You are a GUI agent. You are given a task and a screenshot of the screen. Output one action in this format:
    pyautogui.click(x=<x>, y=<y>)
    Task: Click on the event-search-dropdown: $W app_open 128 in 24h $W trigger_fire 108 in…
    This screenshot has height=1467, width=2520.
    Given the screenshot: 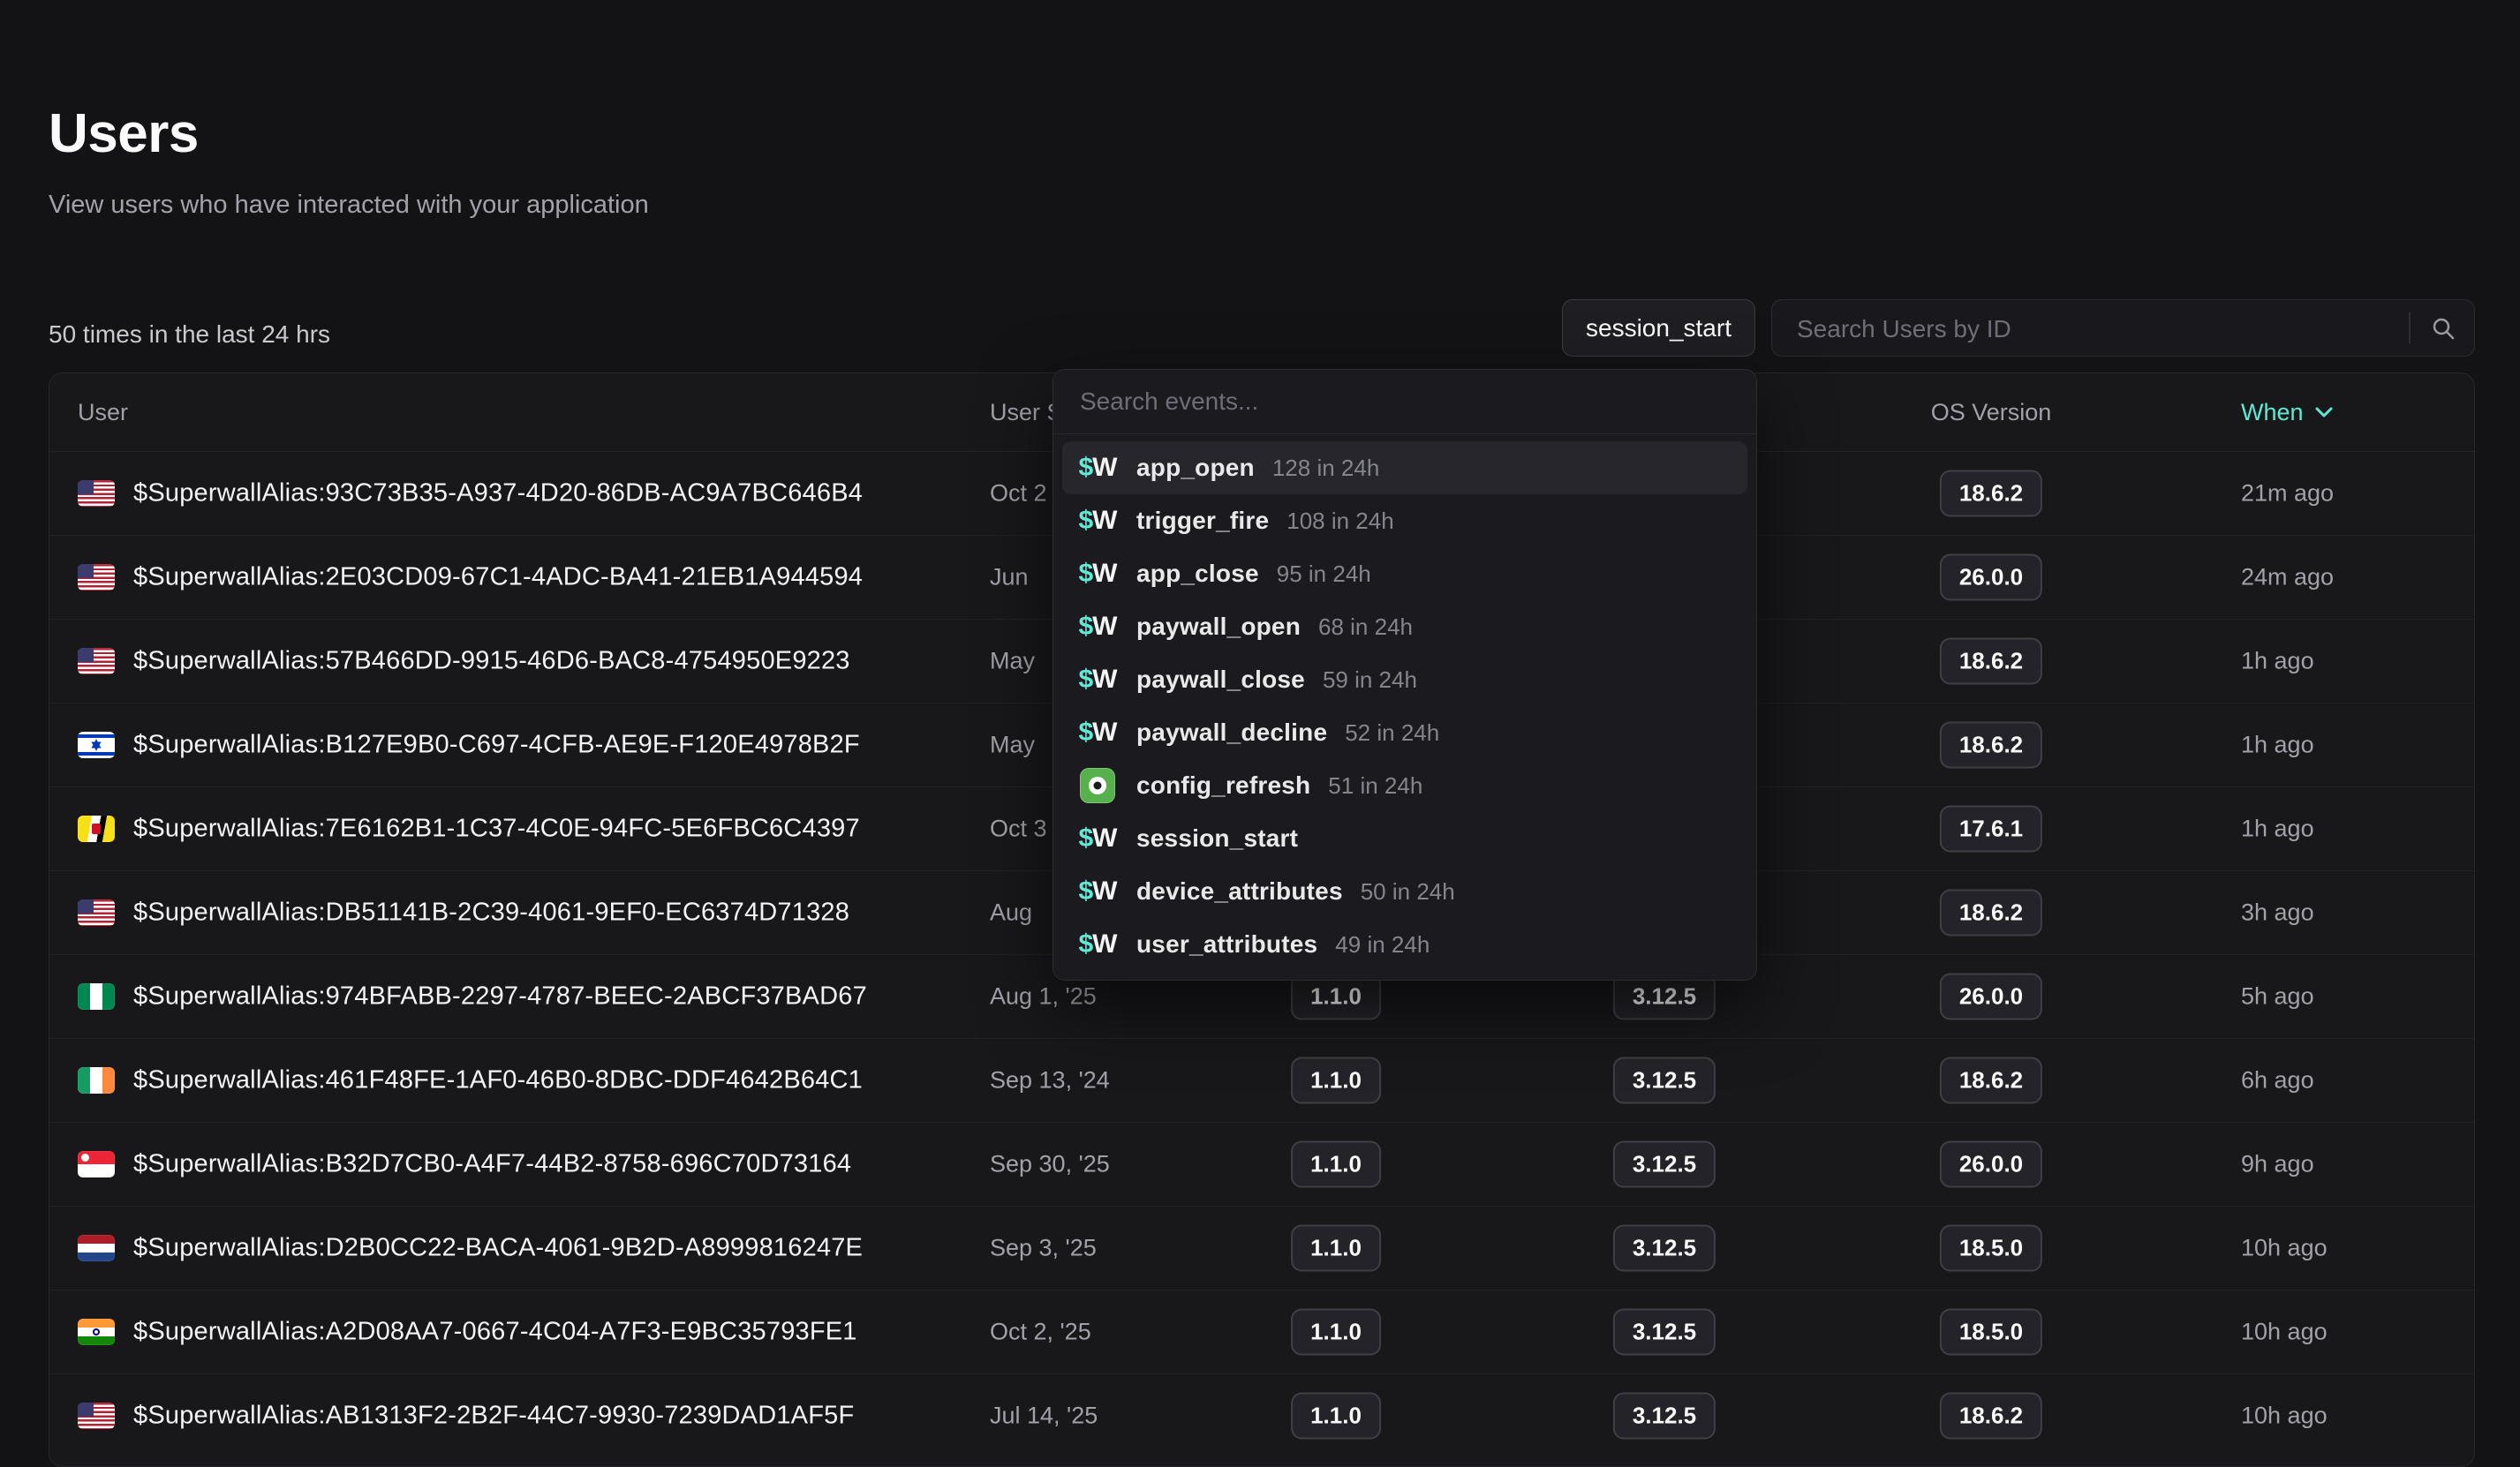 What is the action you would take?
    pyautogui.click(x=1405, y=675)
    